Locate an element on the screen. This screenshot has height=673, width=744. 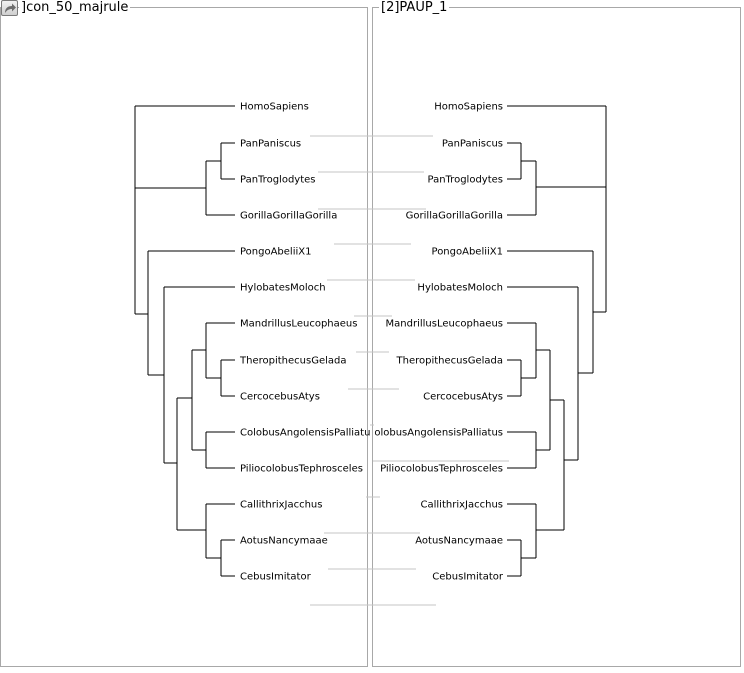
right-taxon-label: MandrillusLeucophaeus is located at coordinates (444, 324).